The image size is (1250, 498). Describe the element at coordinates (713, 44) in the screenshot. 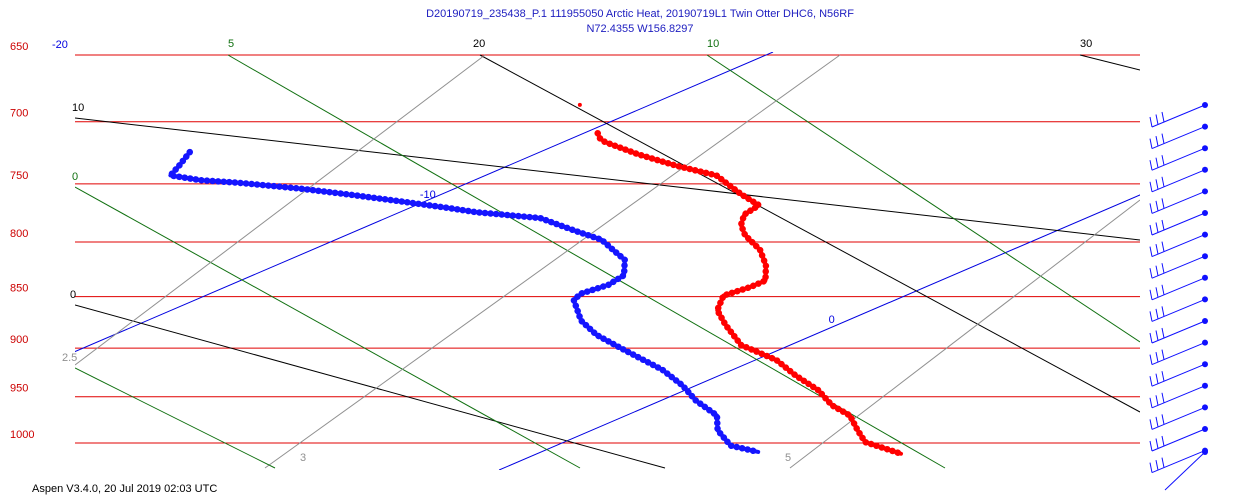

I see `mixing-ratio-line-label: 10` at that location.